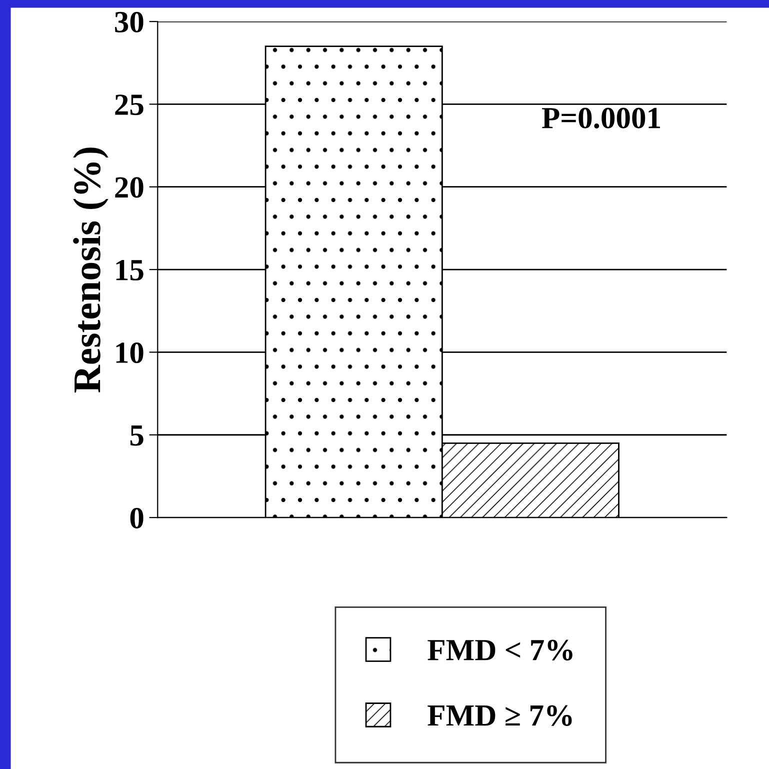 The height and width of the screenshot is (769, 769). I want to click on y-tick-label: 20, so click(129, 187).